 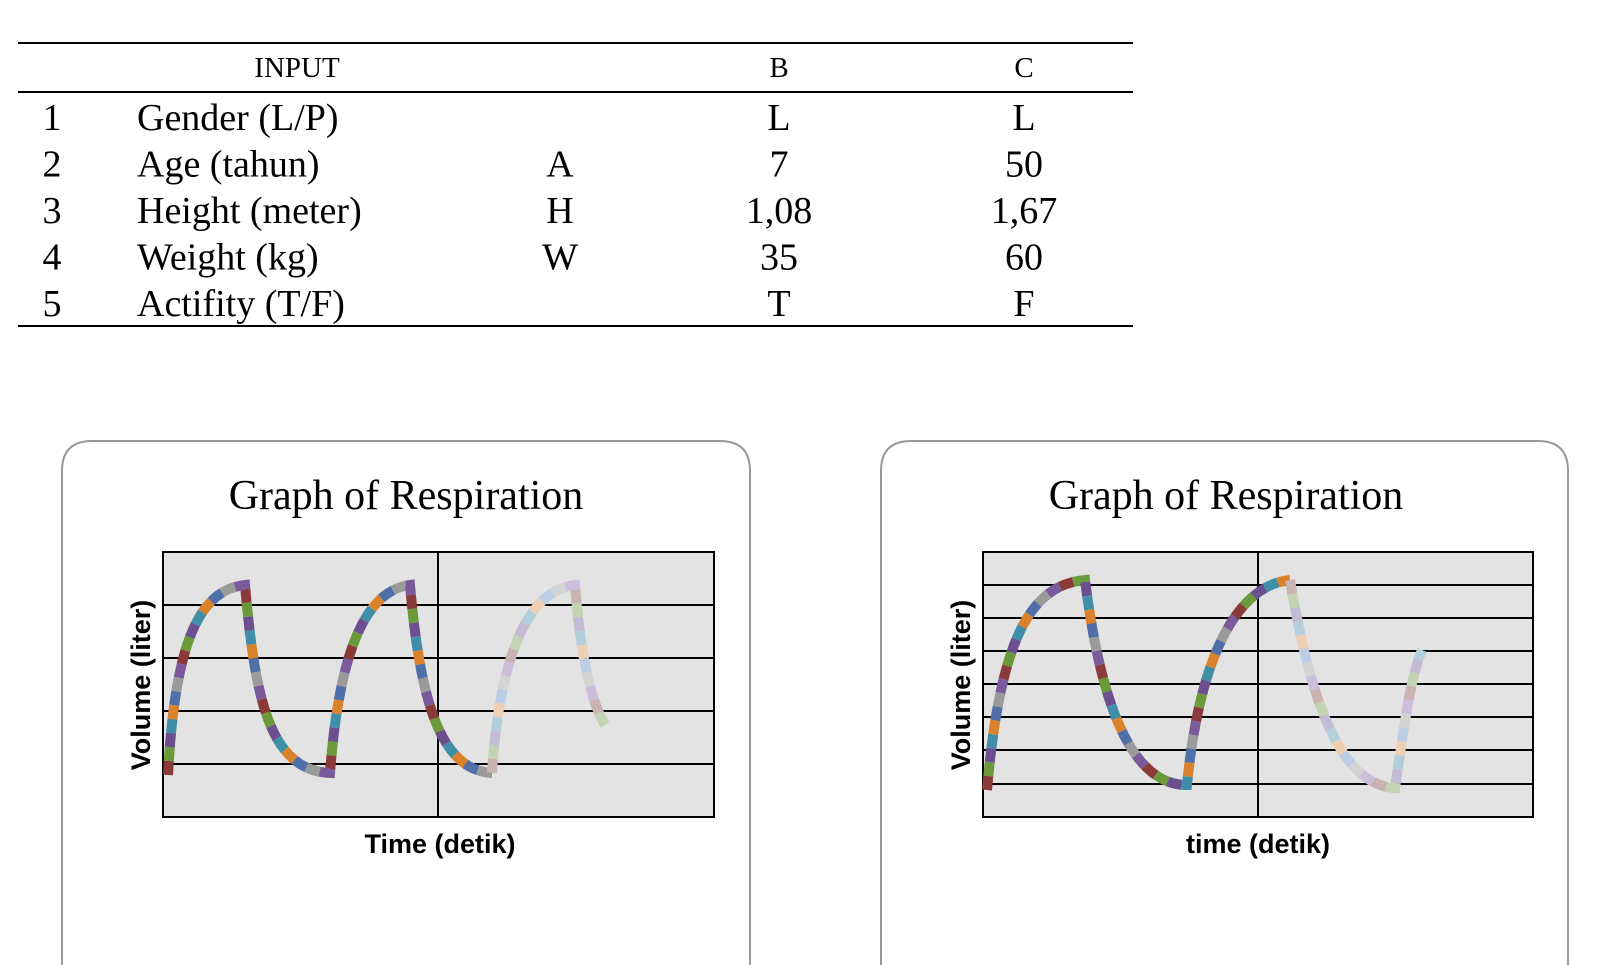 I want to click on header-cell: INPUT, so click(x=297, y=68).